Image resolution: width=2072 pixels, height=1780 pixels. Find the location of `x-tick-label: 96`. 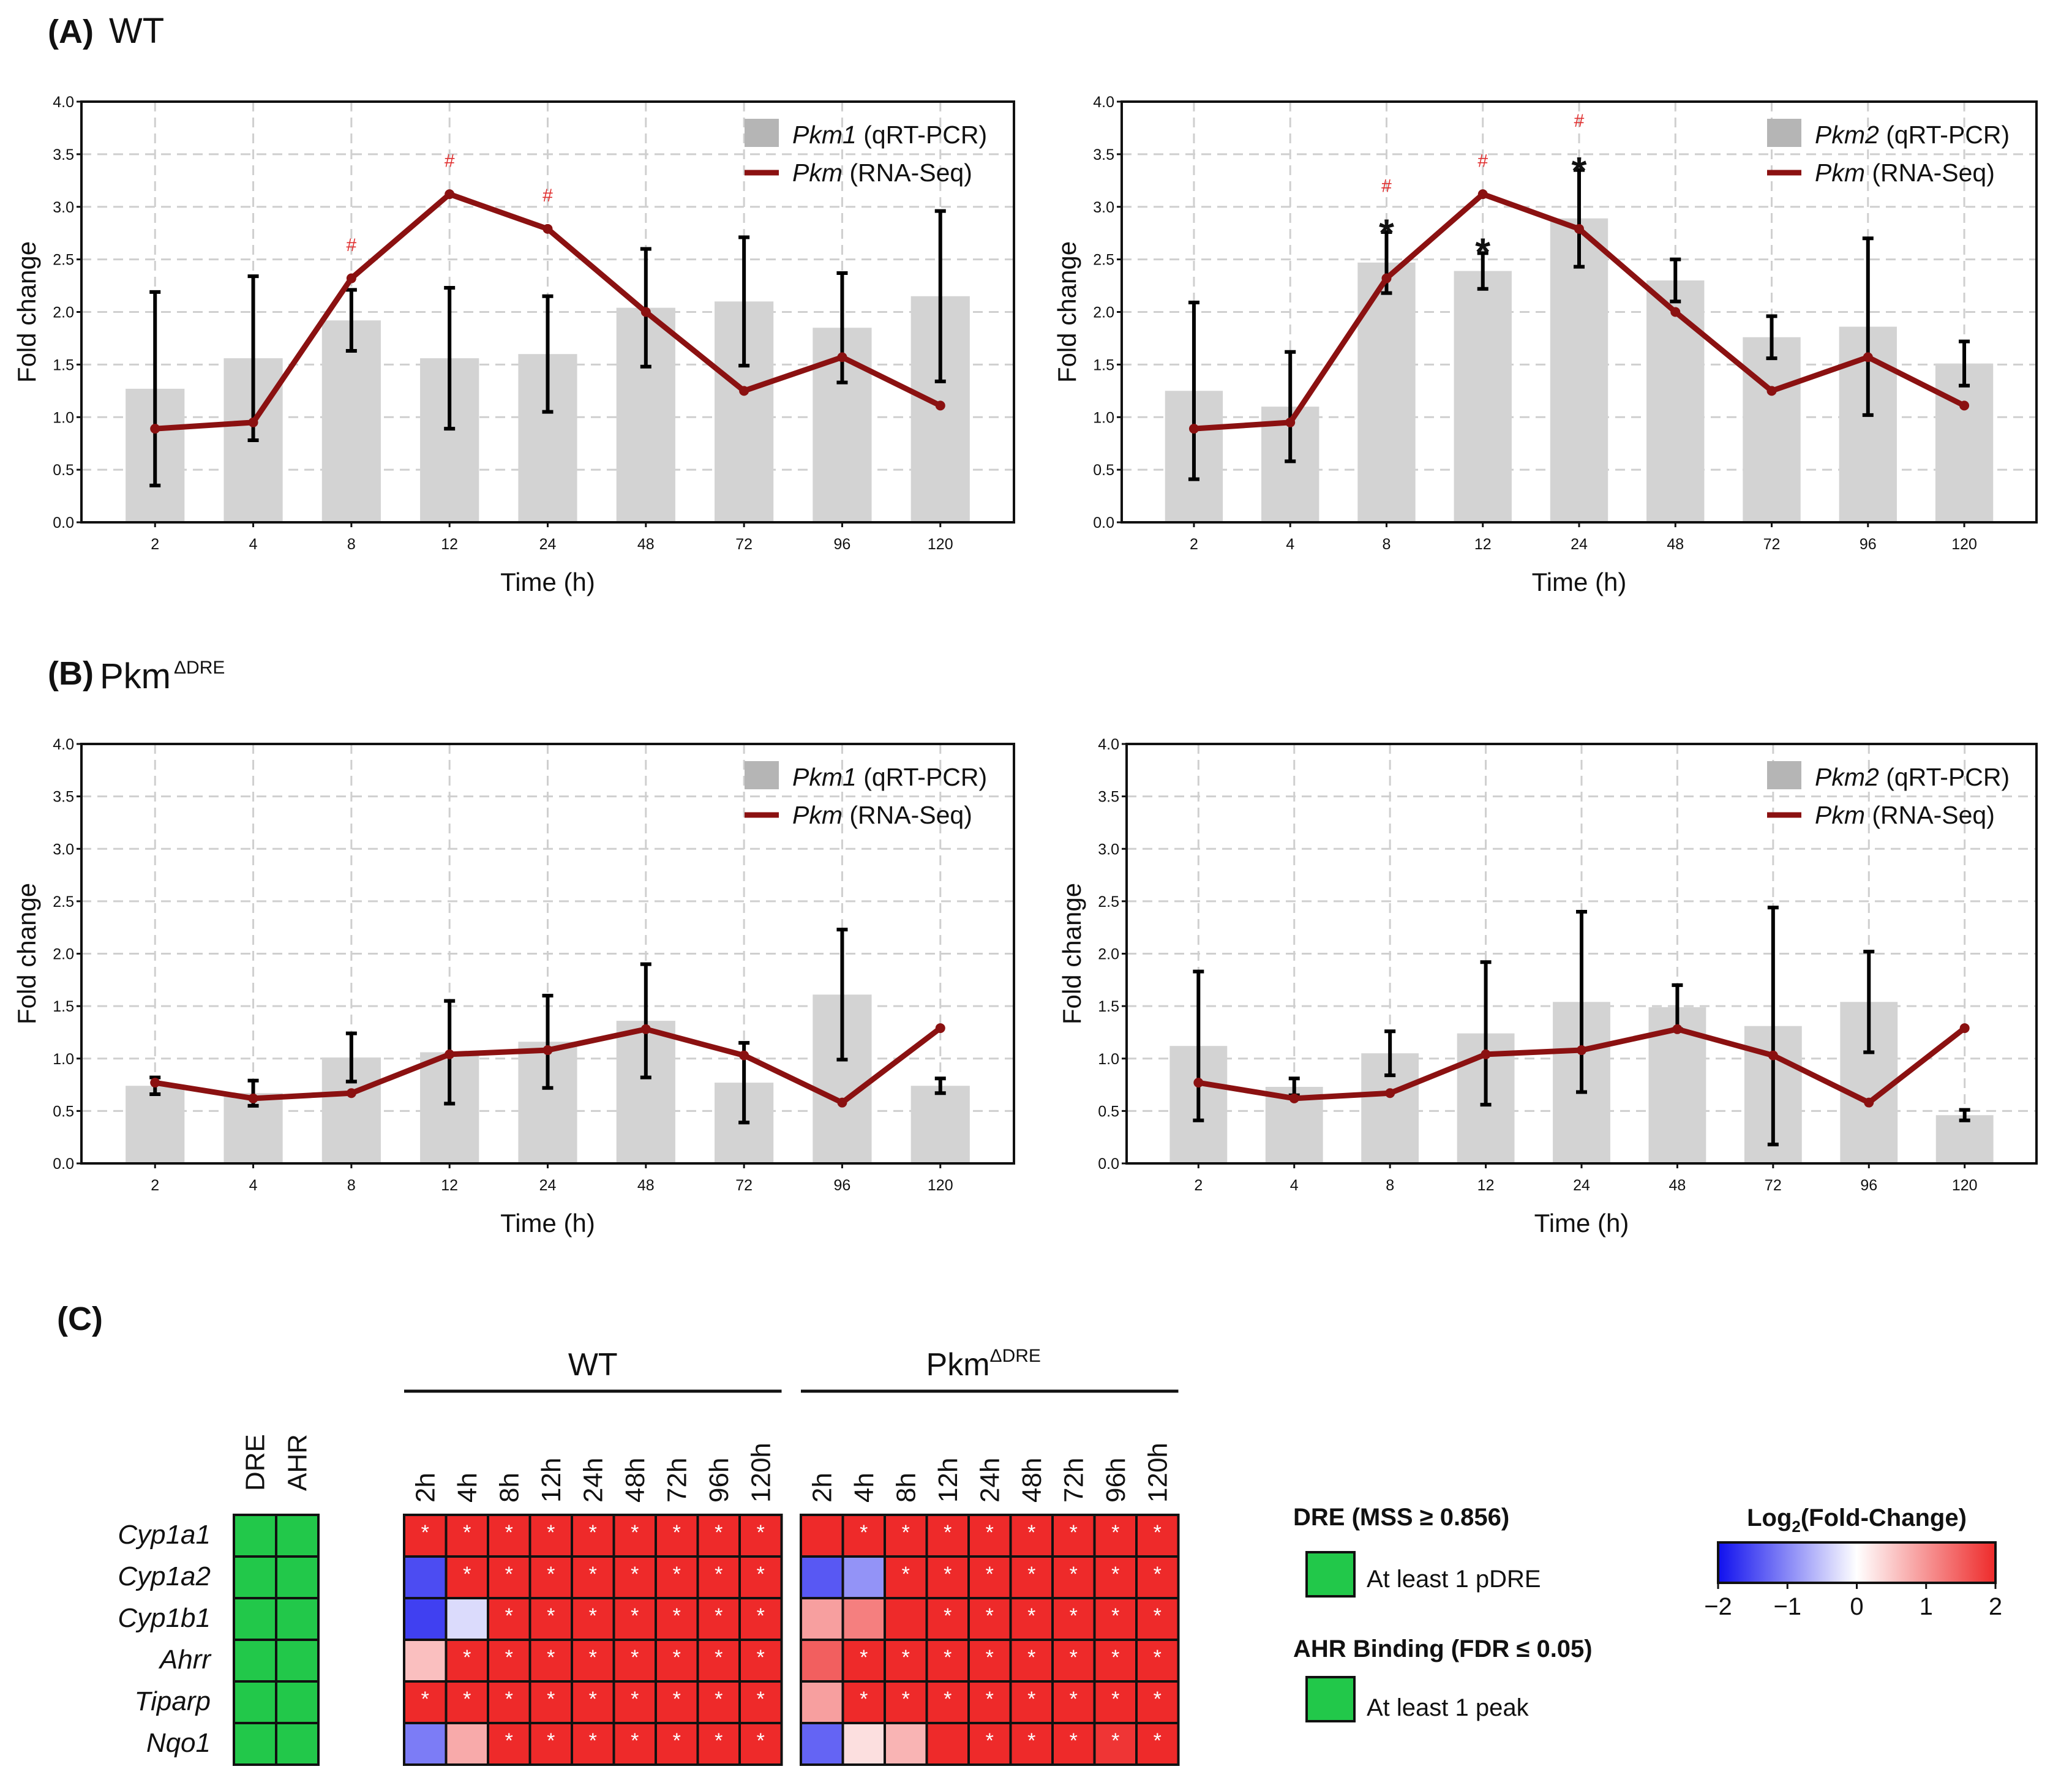

x-tick-label: 96 is located at coordinates (843, 1186).